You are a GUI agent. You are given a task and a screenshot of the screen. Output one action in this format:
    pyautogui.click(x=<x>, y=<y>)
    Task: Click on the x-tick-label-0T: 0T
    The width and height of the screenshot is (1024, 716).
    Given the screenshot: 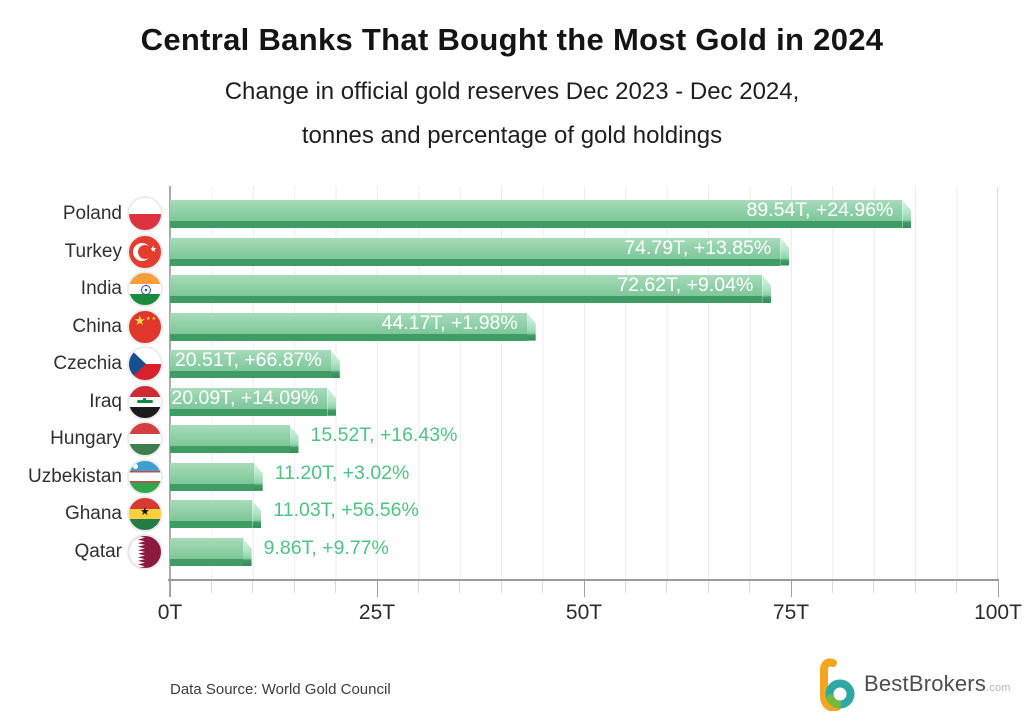 What is the action you would take?
    pyautogui.click(x=170, y=612)
    